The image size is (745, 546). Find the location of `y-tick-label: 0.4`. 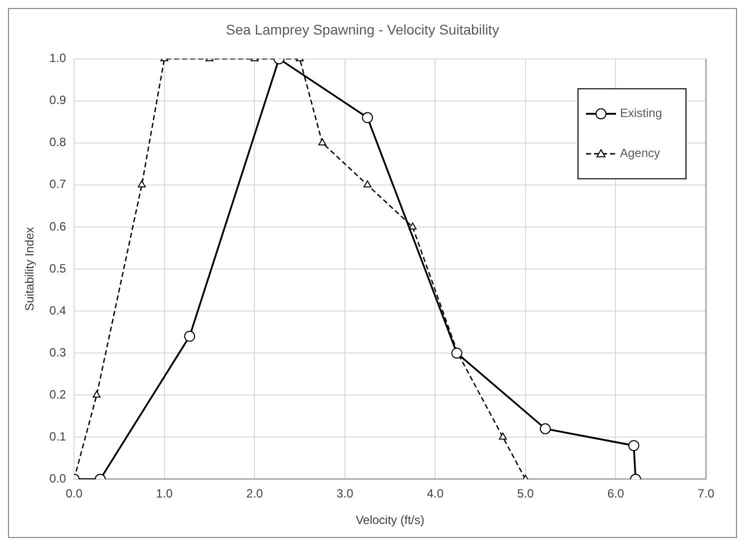

y-tick-label: 0.4 is located at coordinates (57, 310).